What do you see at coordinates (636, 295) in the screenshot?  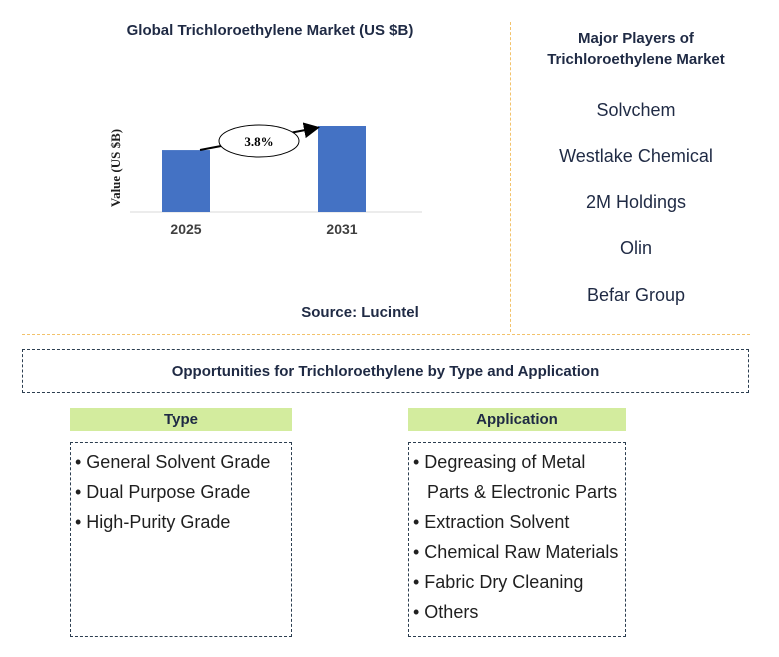 I see `player-item: Befar Group` at bounding box center [636, 295].